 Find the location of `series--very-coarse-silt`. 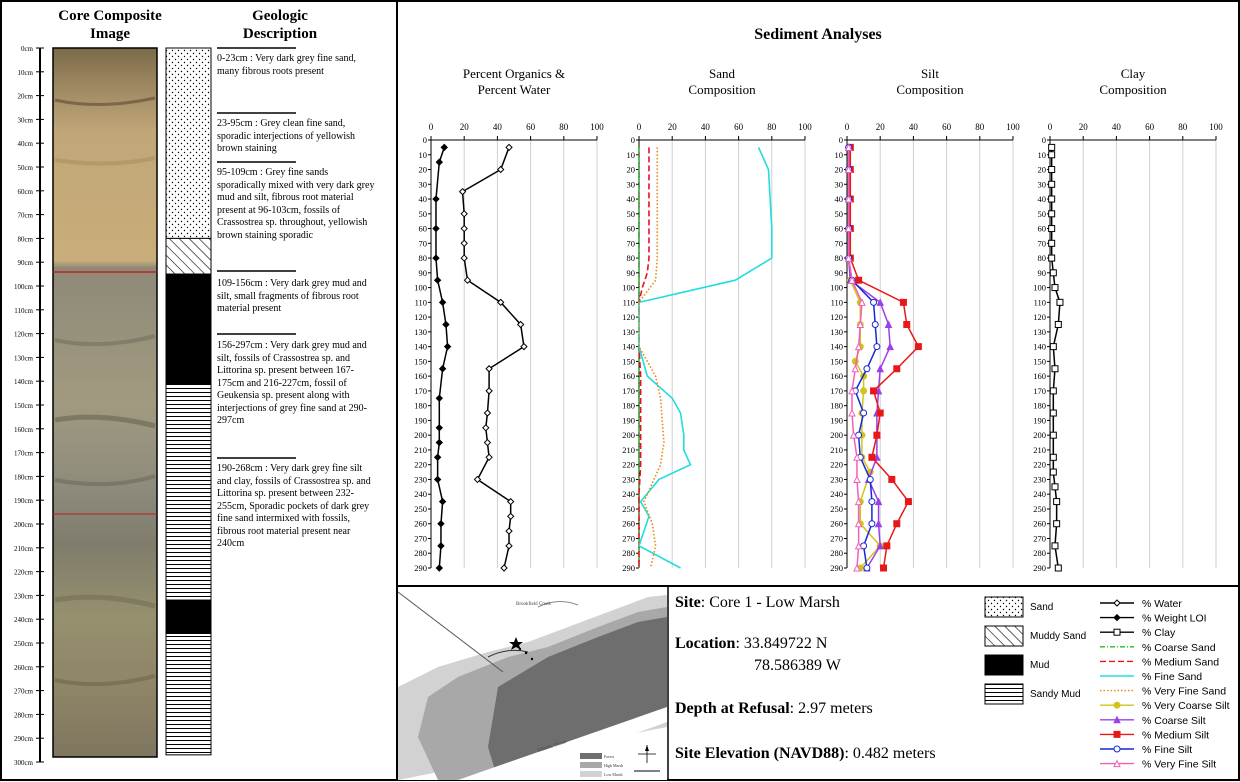

series--very-coarse-silt is located at coordinates (864, 357).